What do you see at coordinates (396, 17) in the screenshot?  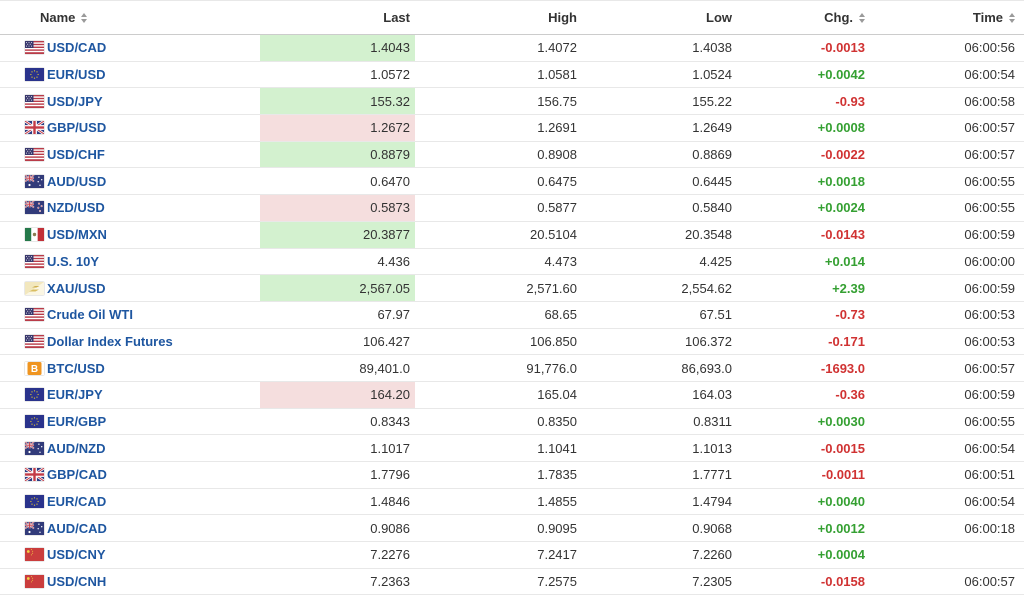 I see `column-label-last: Last` at bounding box center [396, 17].